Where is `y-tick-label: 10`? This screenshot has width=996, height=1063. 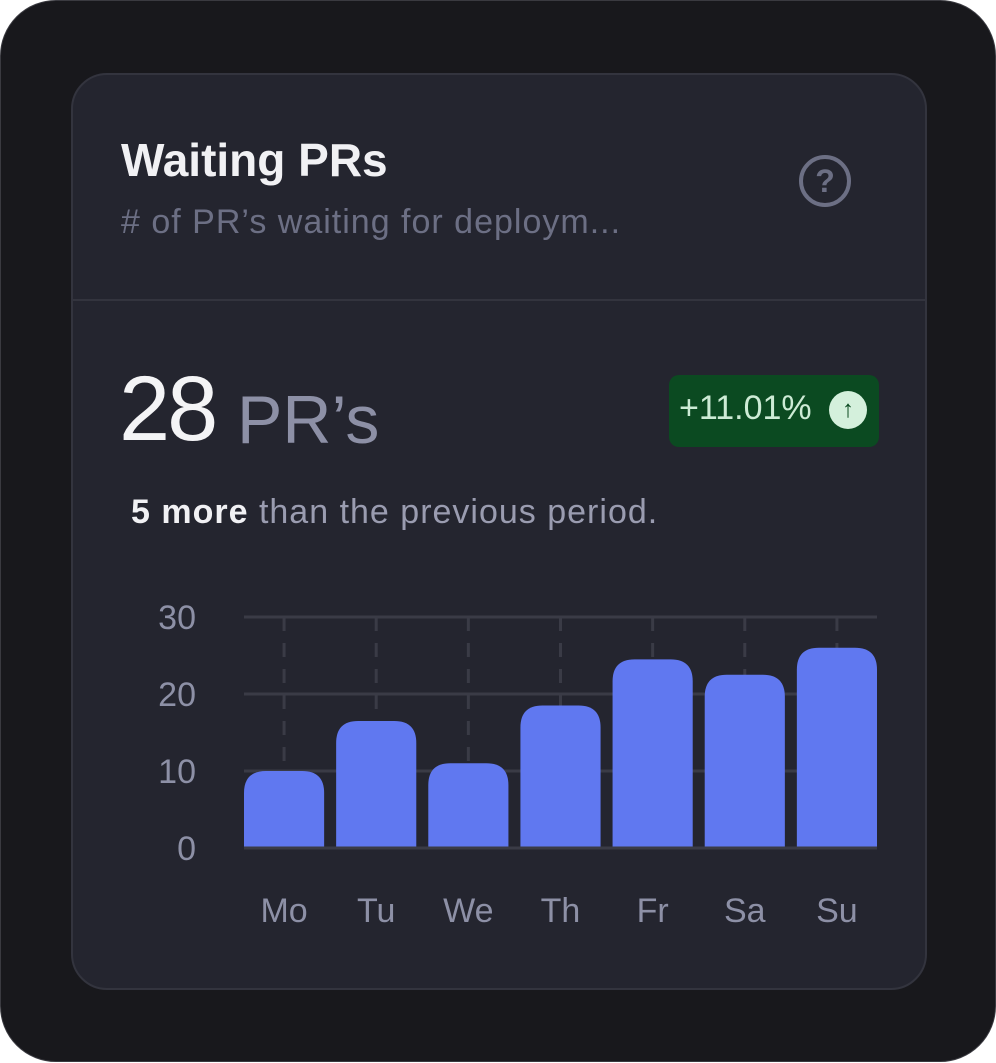 y-tick-label: 10 is located at coordinates (177, 772).